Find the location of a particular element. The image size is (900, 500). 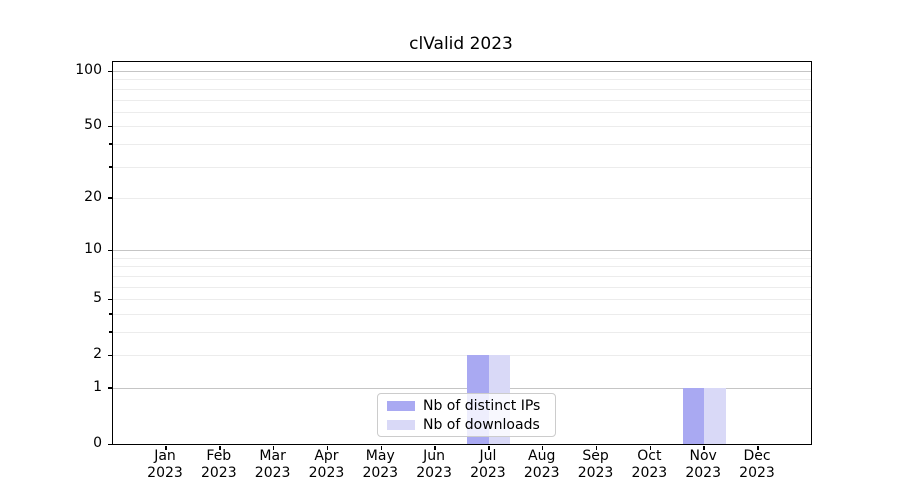

legend-swatch-downloads is located at coordinates (401, 424).